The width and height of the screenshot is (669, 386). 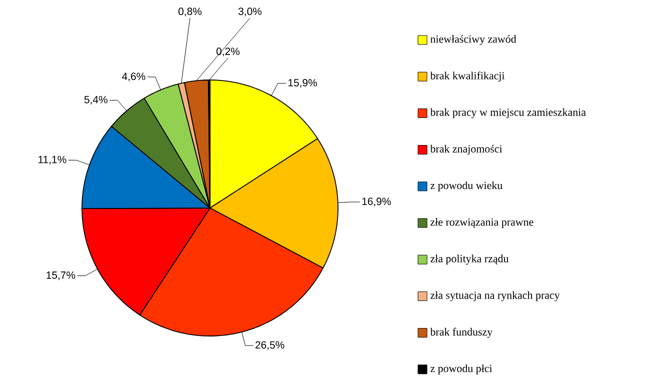 What do you see at coordinates (52, 160) in the screenshot?
I see `data-label: 11,1%` at bounding box center [52, 160].